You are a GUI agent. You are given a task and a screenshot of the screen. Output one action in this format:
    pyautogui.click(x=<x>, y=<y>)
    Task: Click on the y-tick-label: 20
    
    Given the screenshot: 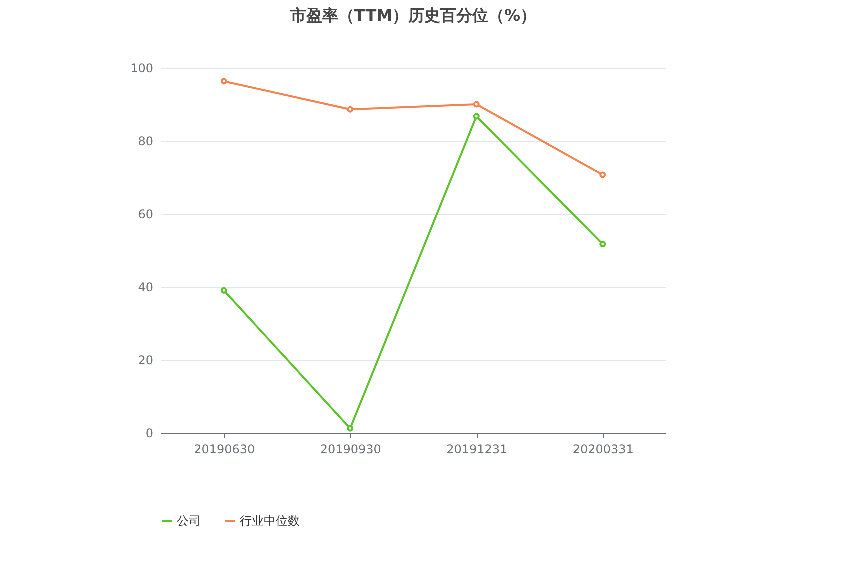 What is the action you would take?
    pyautogui.click(x=146, y=361)
    